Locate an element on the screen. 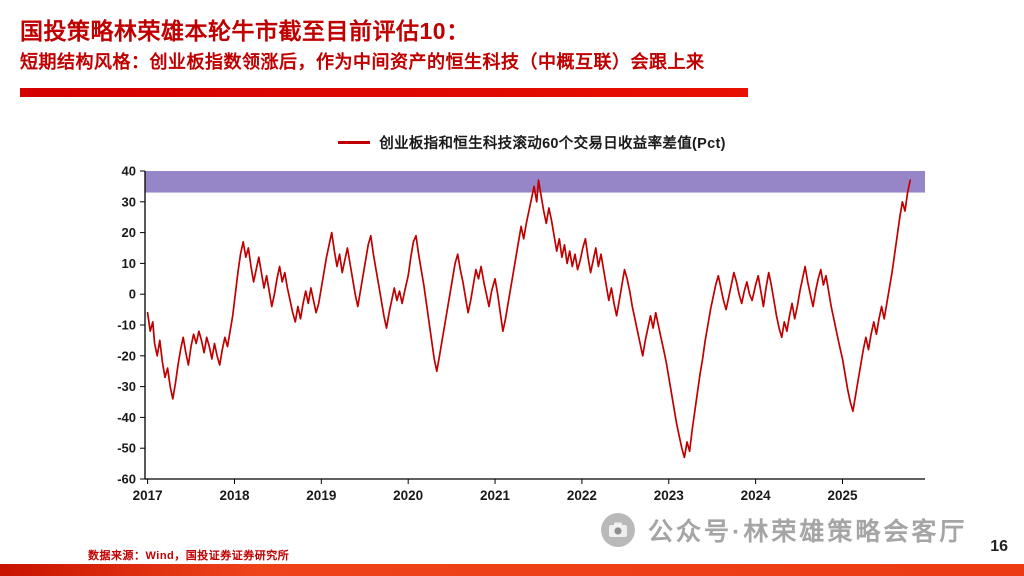  camera-icon is located at coordinates (618, 530).